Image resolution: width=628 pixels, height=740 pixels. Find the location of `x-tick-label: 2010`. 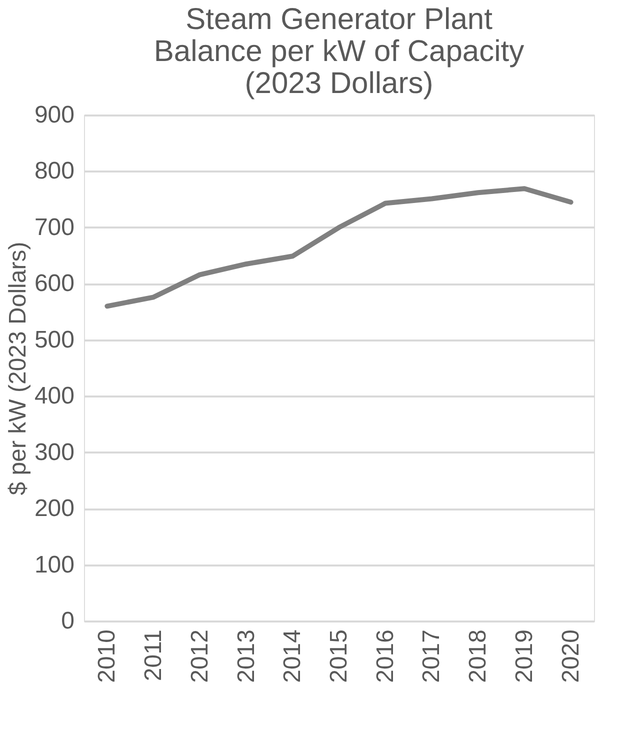

x-tick-label: 2010 is located at coordinates (107, 656).